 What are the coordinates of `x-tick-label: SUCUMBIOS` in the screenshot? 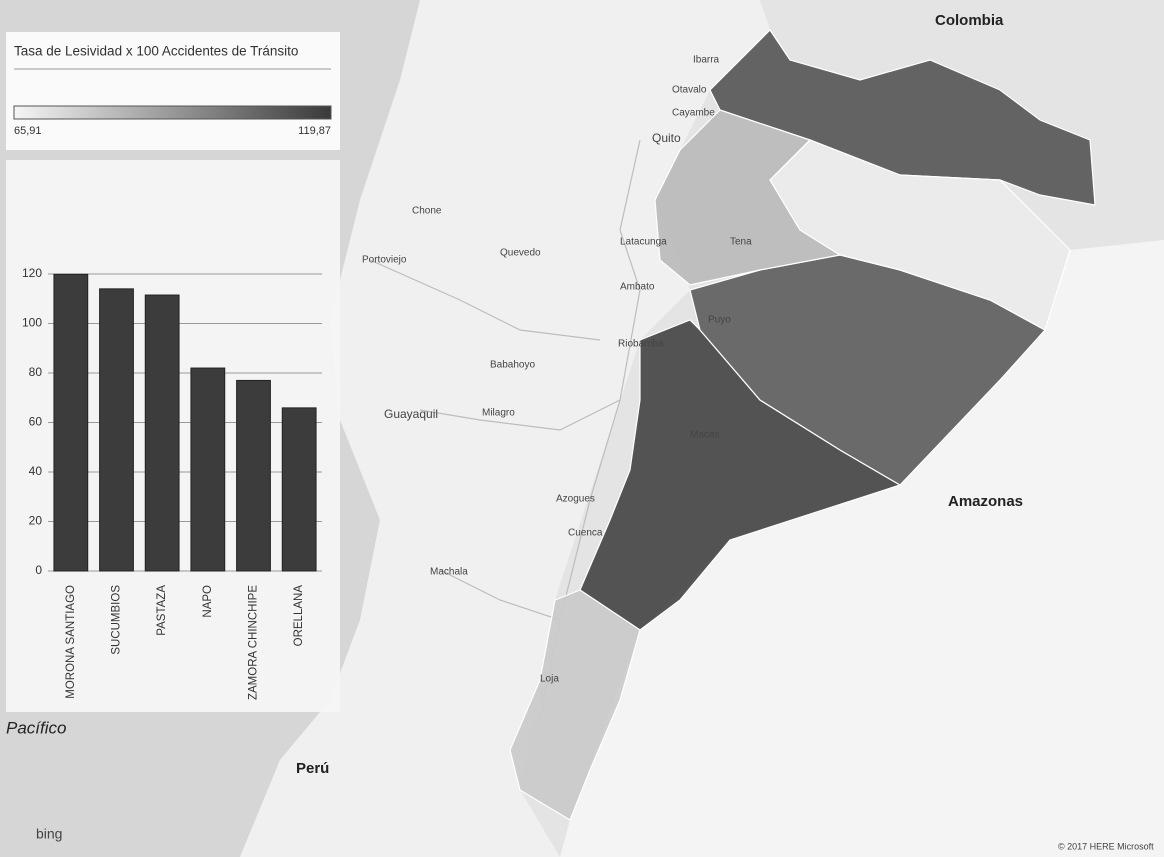 It's located at (117, 620).